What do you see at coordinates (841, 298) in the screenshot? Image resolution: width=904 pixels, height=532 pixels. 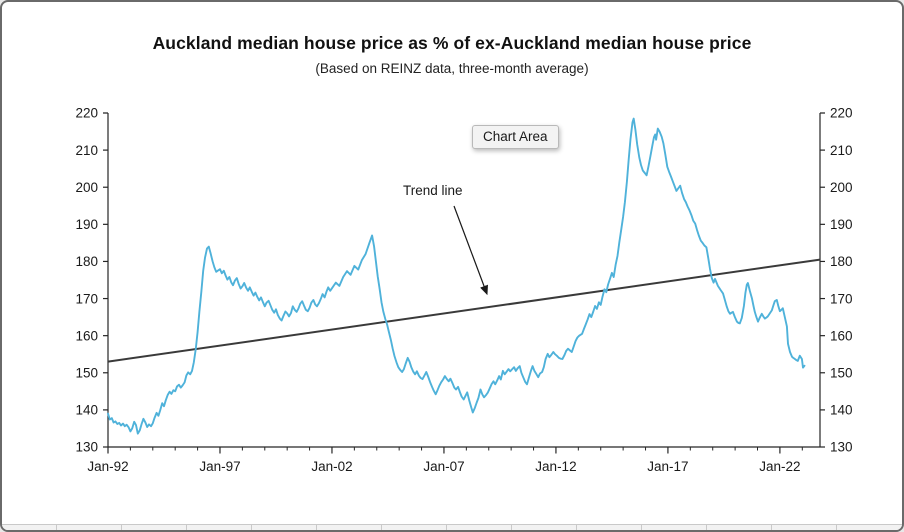 I see `y-tick-label-right: 170` at bounding box center [841, 298].